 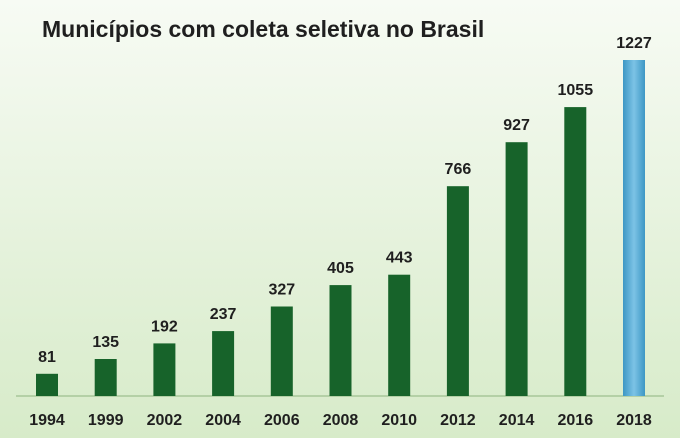 What do you see at coordinates (223, 363) in the screenshot?
I see `bar-2004` at bounding box center [223, 363].